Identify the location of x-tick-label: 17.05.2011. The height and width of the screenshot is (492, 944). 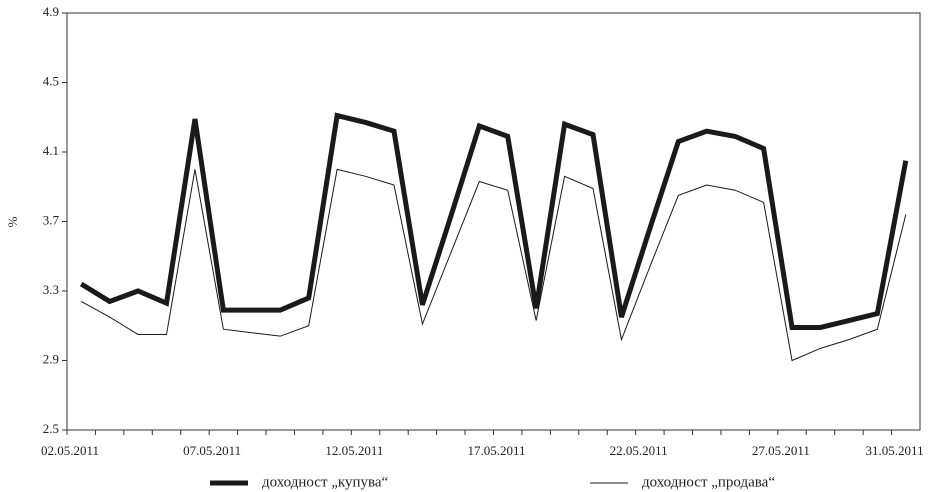
(496, 450).